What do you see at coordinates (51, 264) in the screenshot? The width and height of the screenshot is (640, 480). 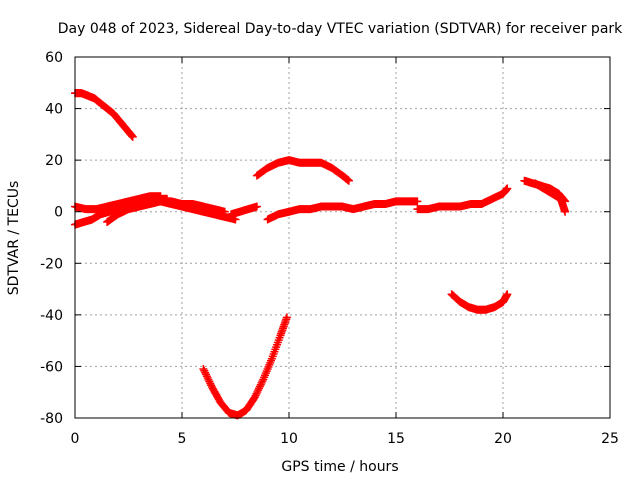 I see `y-tick-label: -20` at bounding box center [51, 264].